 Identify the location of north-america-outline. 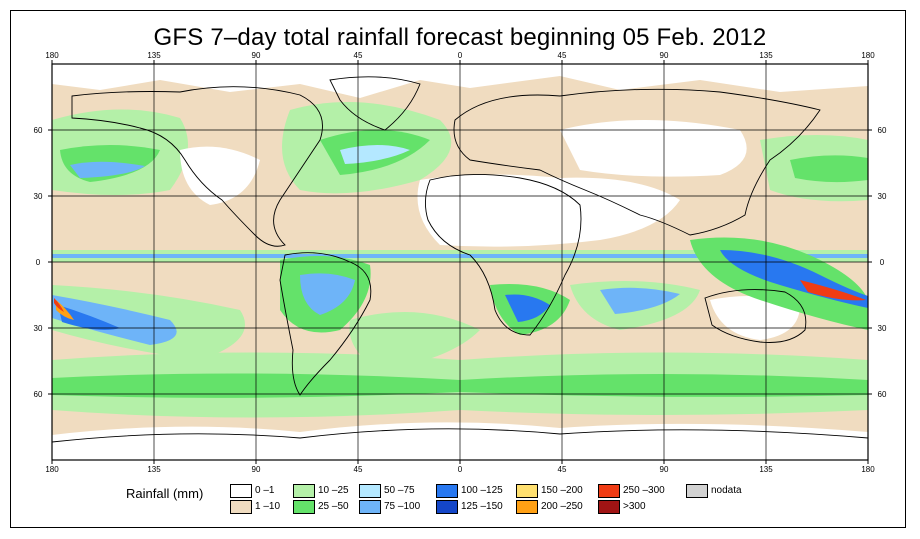
(197, 166).